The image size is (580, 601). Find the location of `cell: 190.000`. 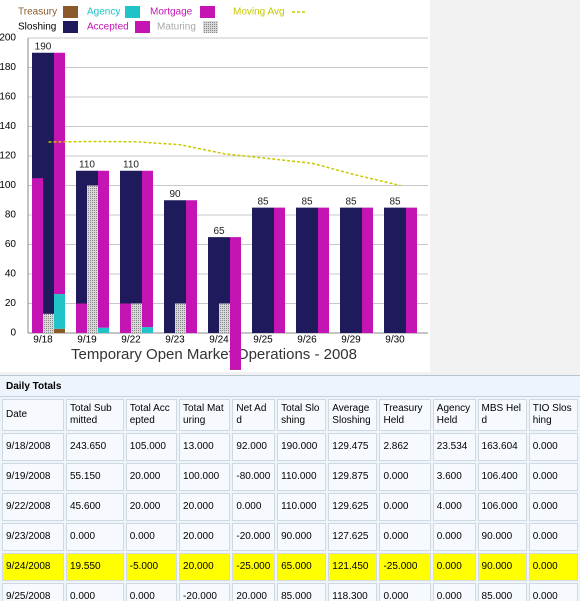

cell: 190.000 is located at coordinates (302, 447).